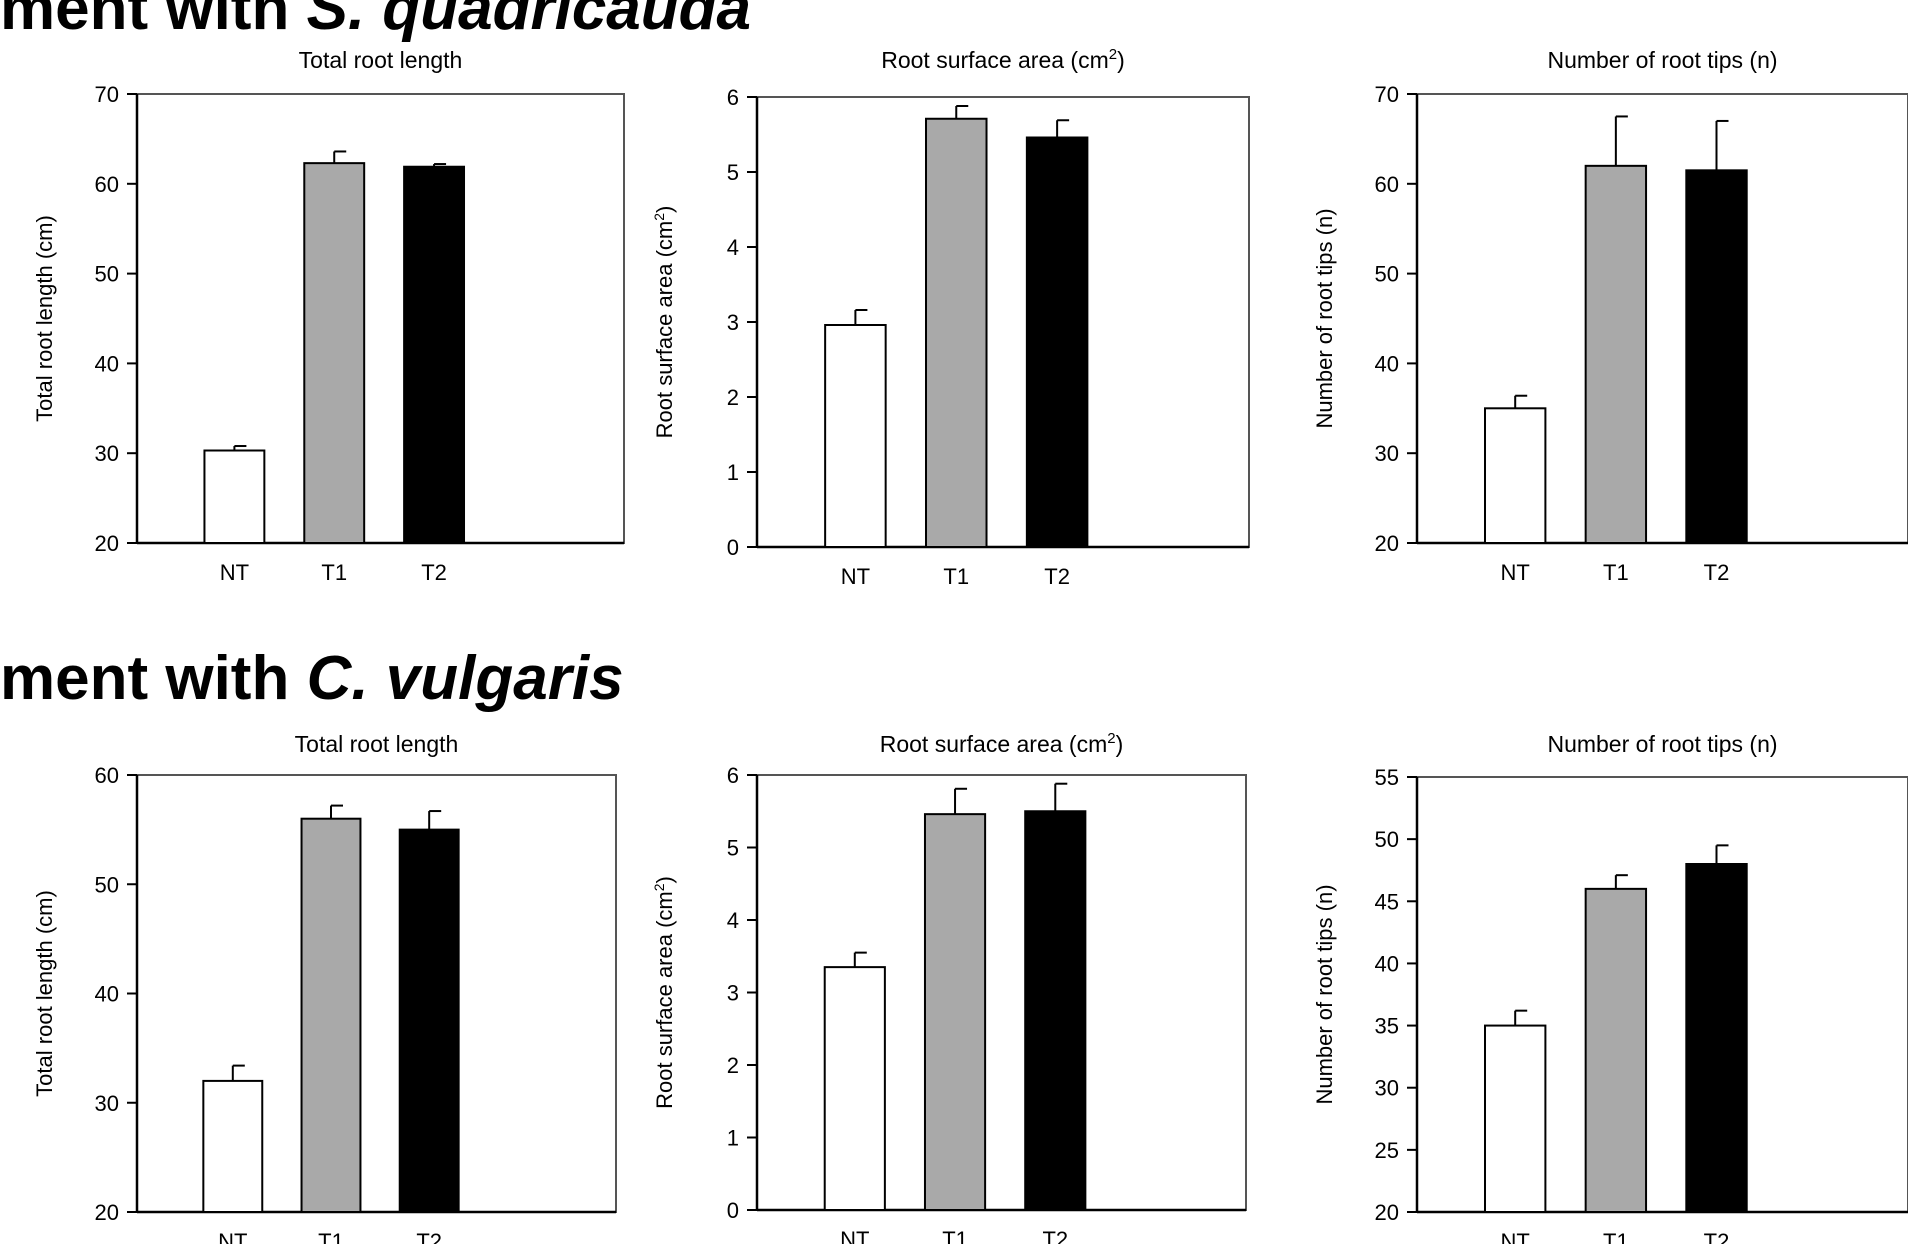 Image resolution: width=1908 pixels, height=1244 pixels. What do you see at coordinates (733, 472) in the screenshot?
I see `y-tick-label: 1` at bounding box center [733, 472].